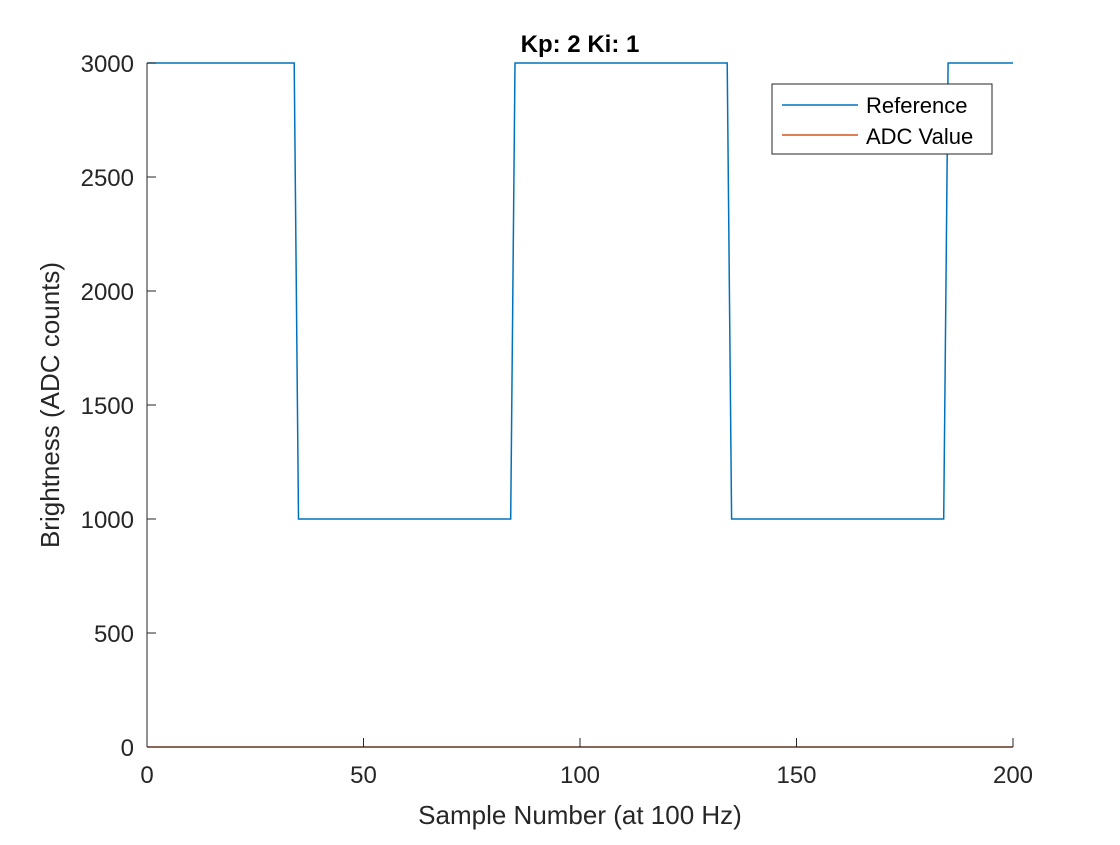 This screenshot has width=1120, height=845. I want to click on legend-box, so click(882, 119).